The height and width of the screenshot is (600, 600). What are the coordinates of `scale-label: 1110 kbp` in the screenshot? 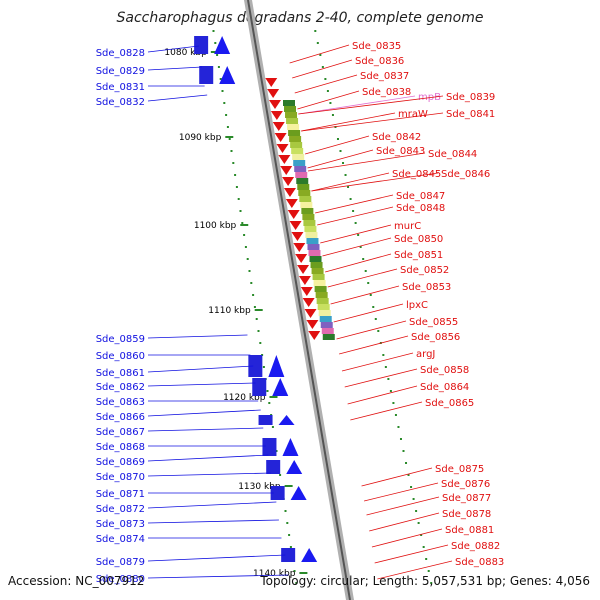 It's located at (229, 311).